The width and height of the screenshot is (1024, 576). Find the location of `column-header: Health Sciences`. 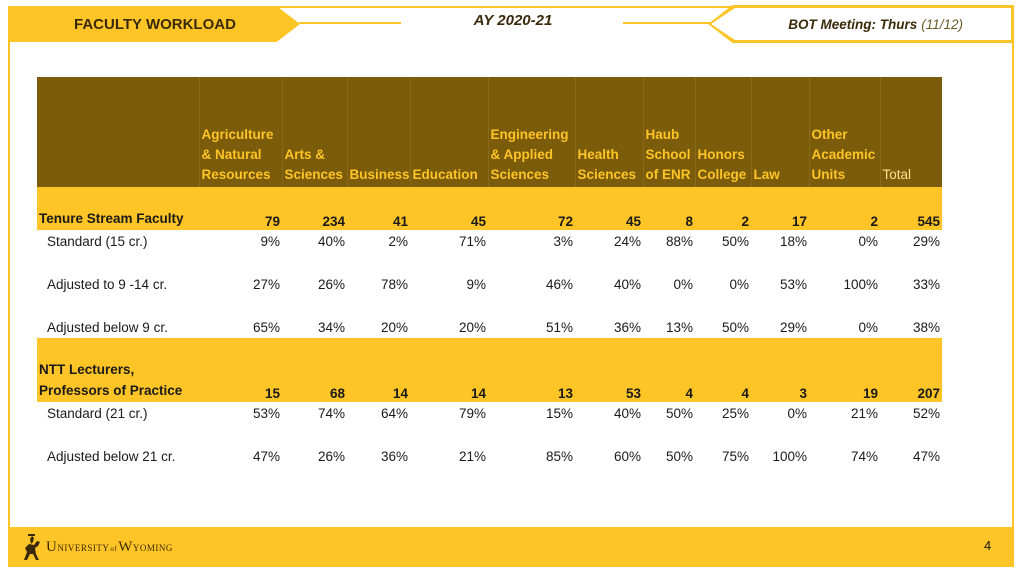

column-header: Health Sciences is located at coordinates (608, 132).